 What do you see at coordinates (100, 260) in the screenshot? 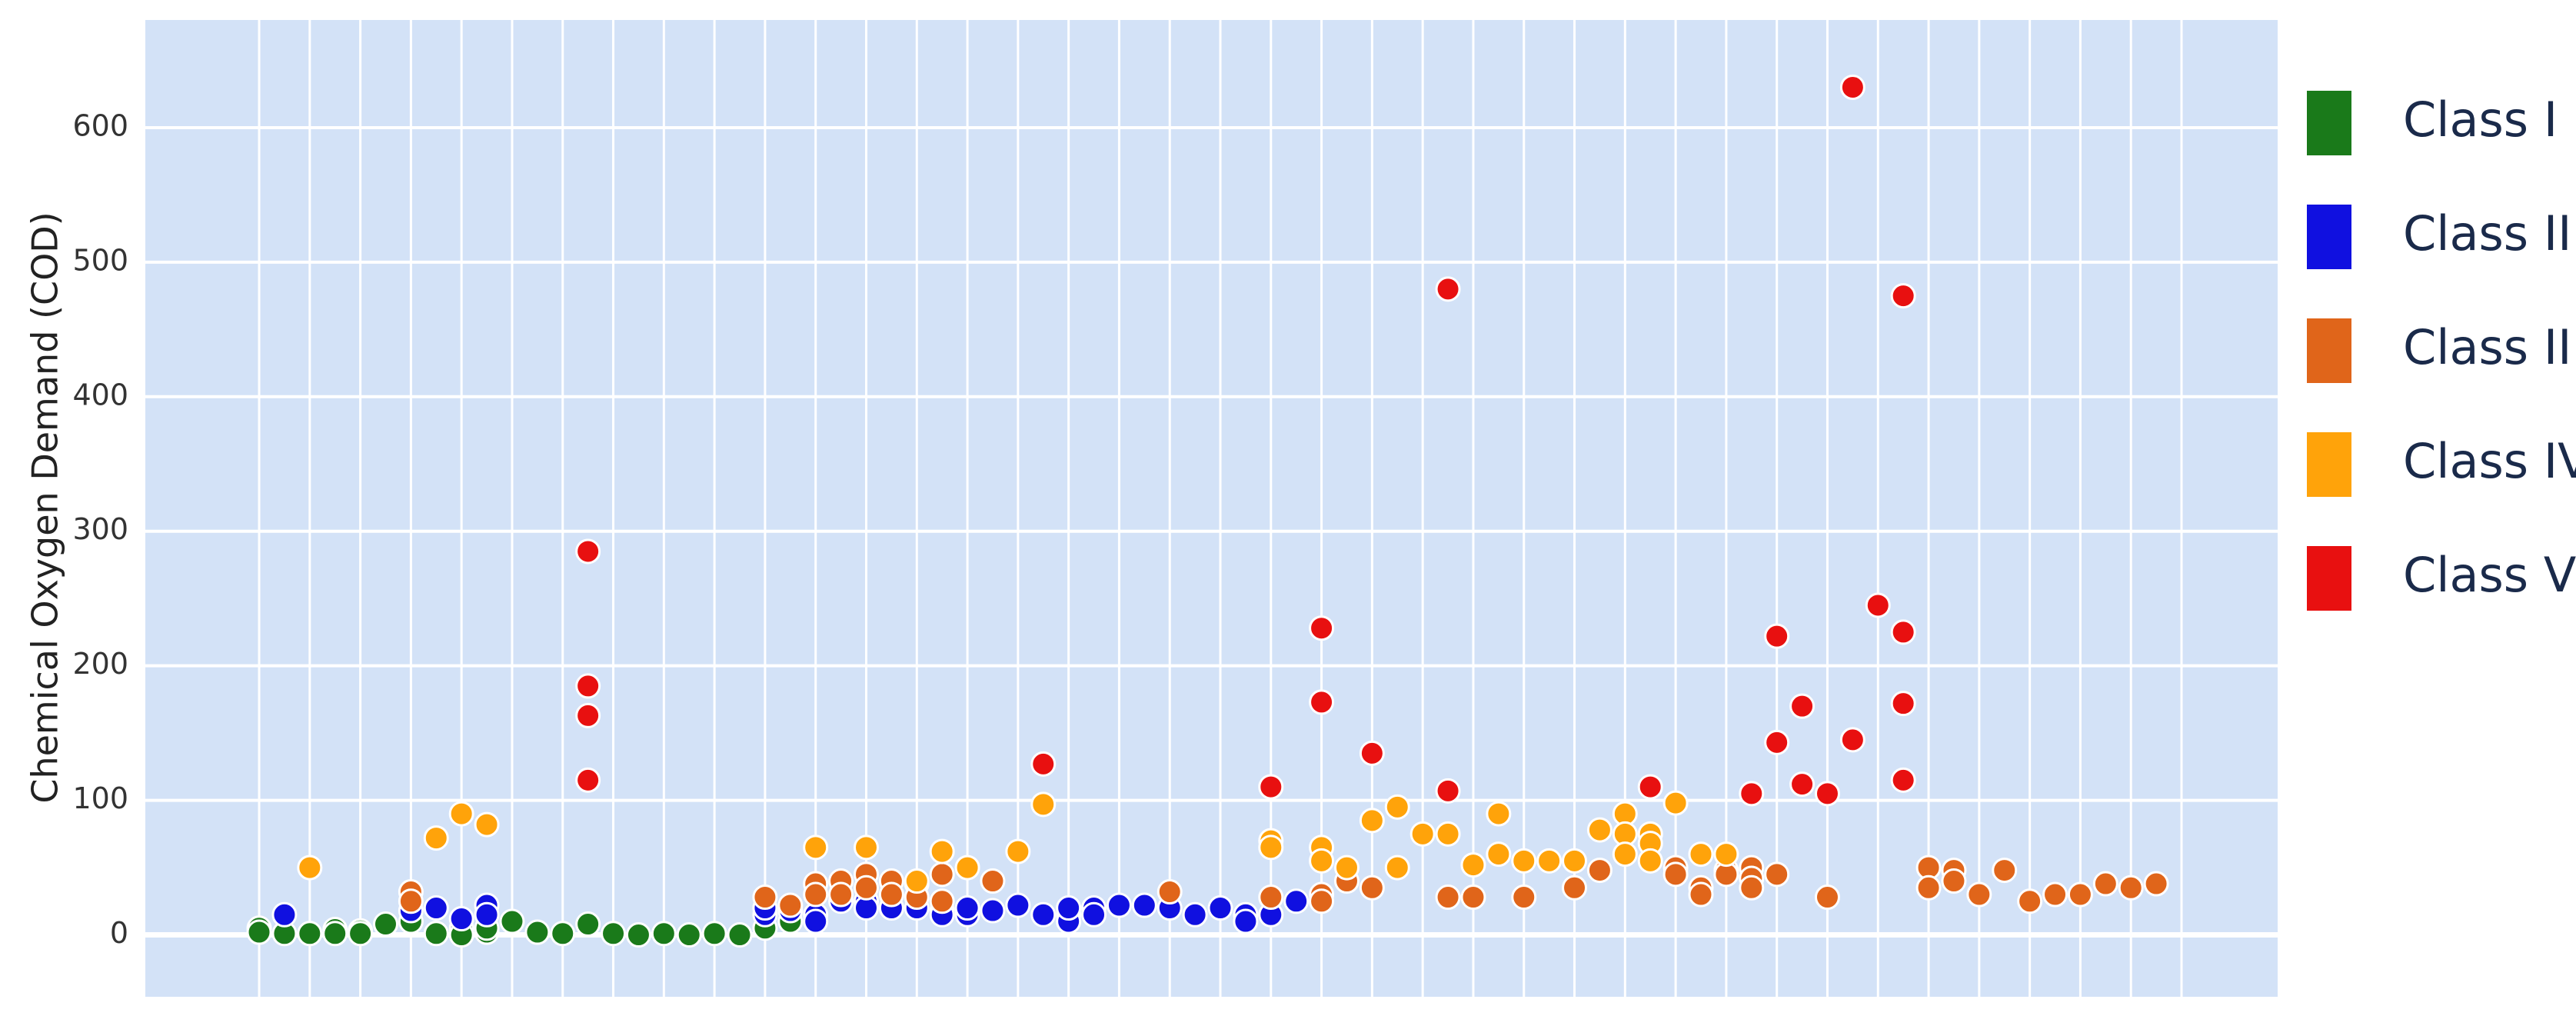
I see `y-tick-label: 500` at bounding box center [100, 260].